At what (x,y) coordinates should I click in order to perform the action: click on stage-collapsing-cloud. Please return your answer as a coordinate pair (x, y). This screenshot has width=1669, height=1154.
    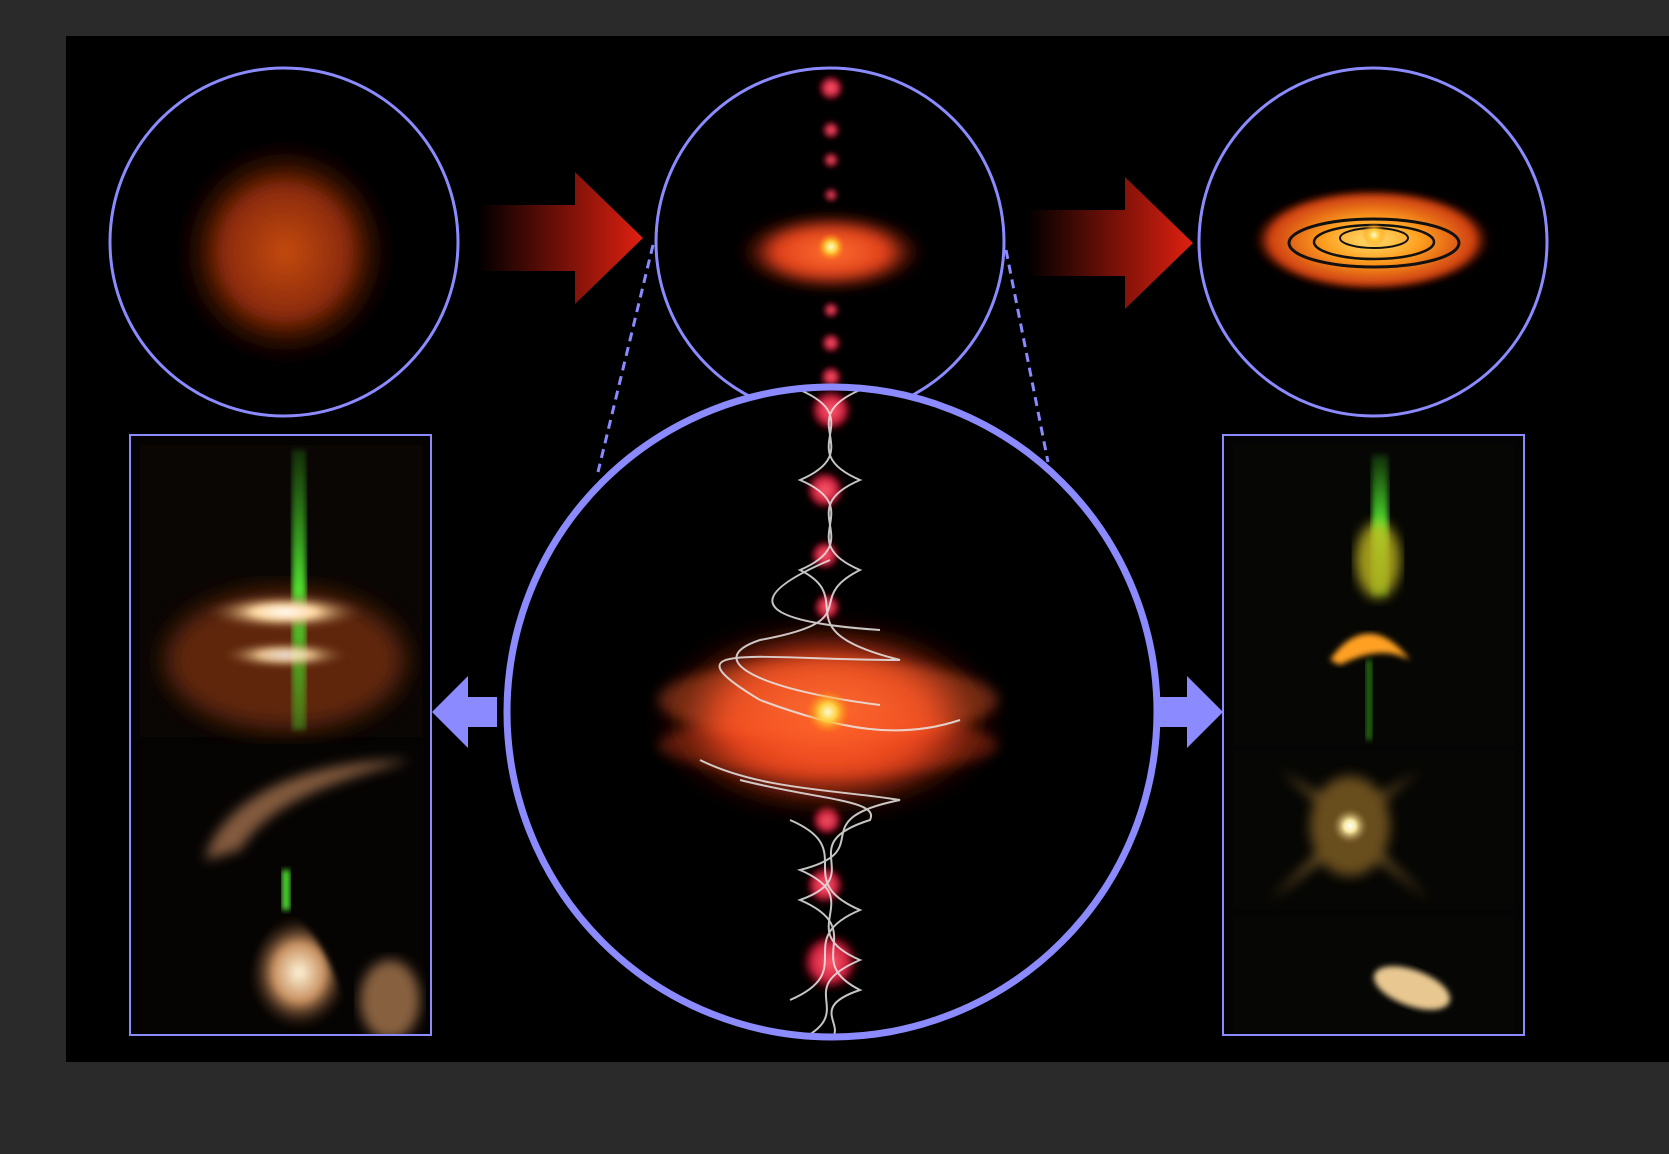
    Looking at the image, I should click on (284, 242).